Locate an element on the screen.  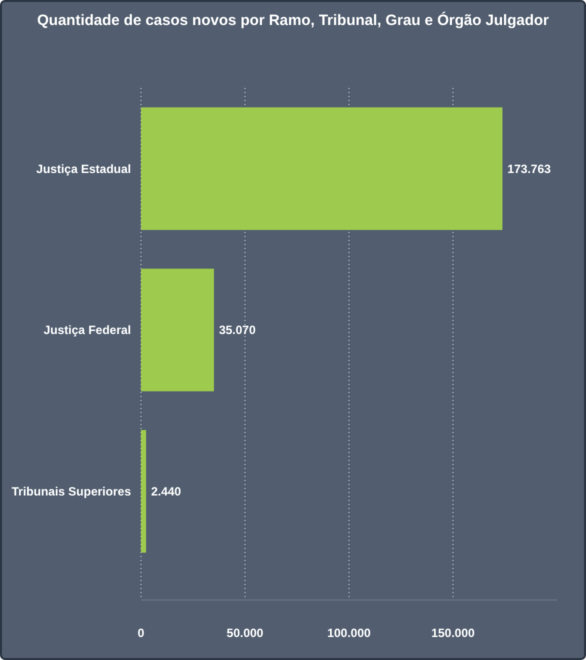
y-tick-label: Justiça Federal is located at coordinates (87, 330).